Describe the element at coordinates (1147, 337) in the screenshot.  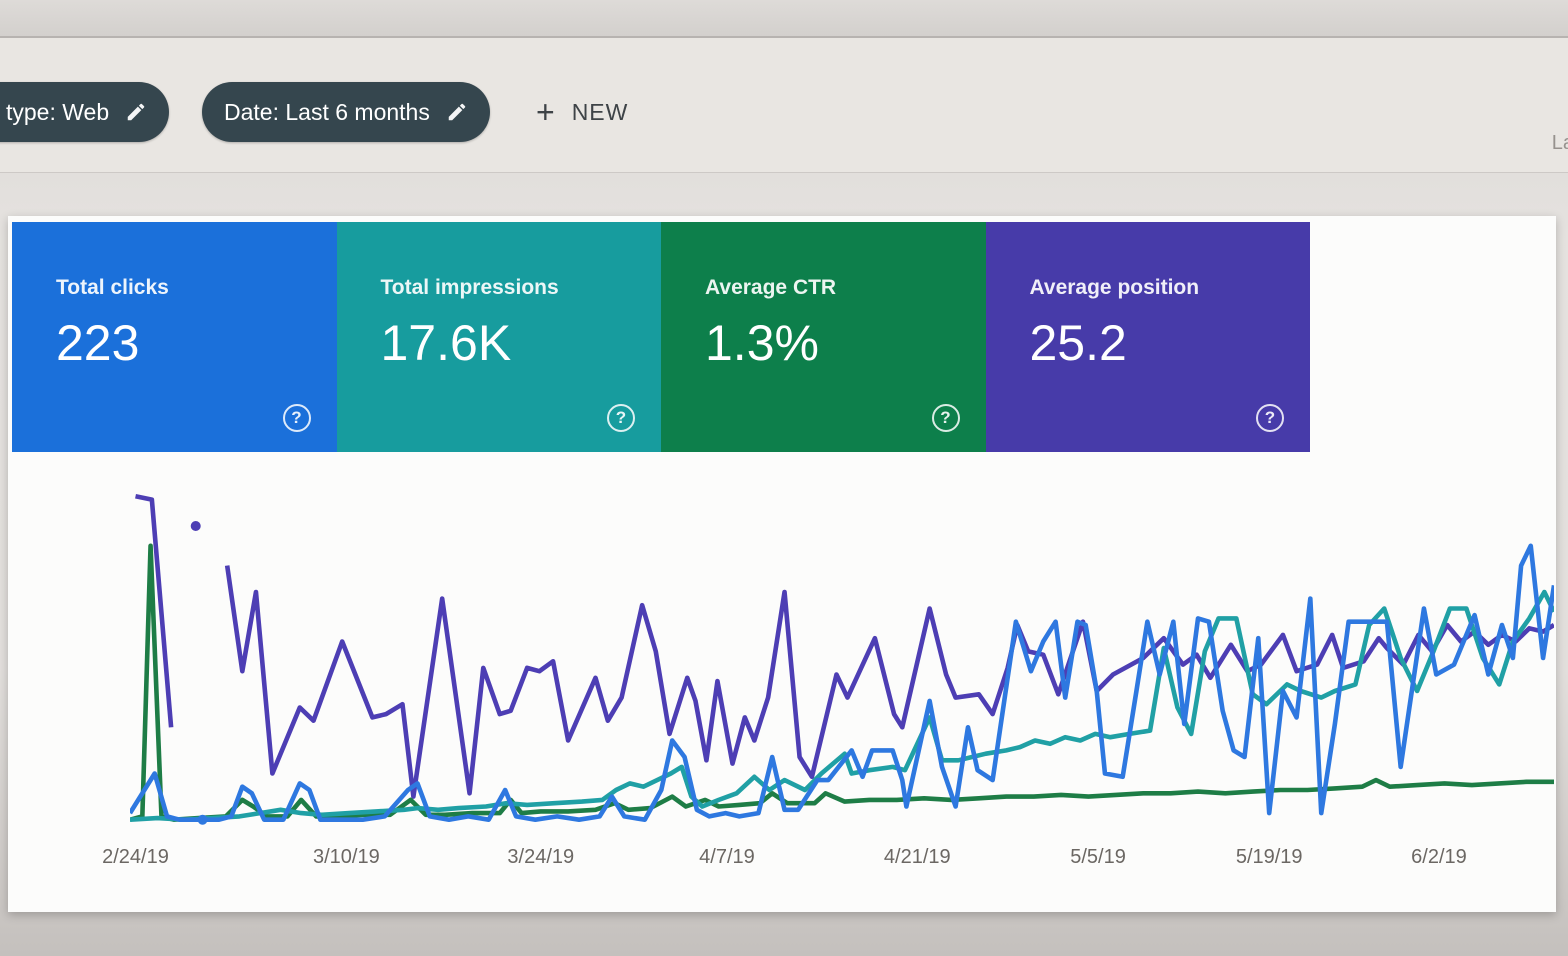
I see `metric-card-average-position: Average position 25.2 ?` at that location.